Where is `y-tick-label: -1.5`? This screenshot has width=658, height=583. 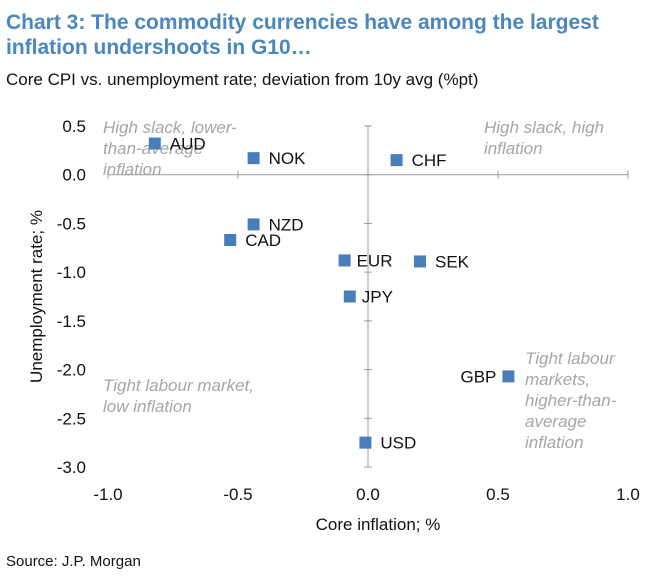
y-tick-label: -1.5 is located at coordinates (71, 321).